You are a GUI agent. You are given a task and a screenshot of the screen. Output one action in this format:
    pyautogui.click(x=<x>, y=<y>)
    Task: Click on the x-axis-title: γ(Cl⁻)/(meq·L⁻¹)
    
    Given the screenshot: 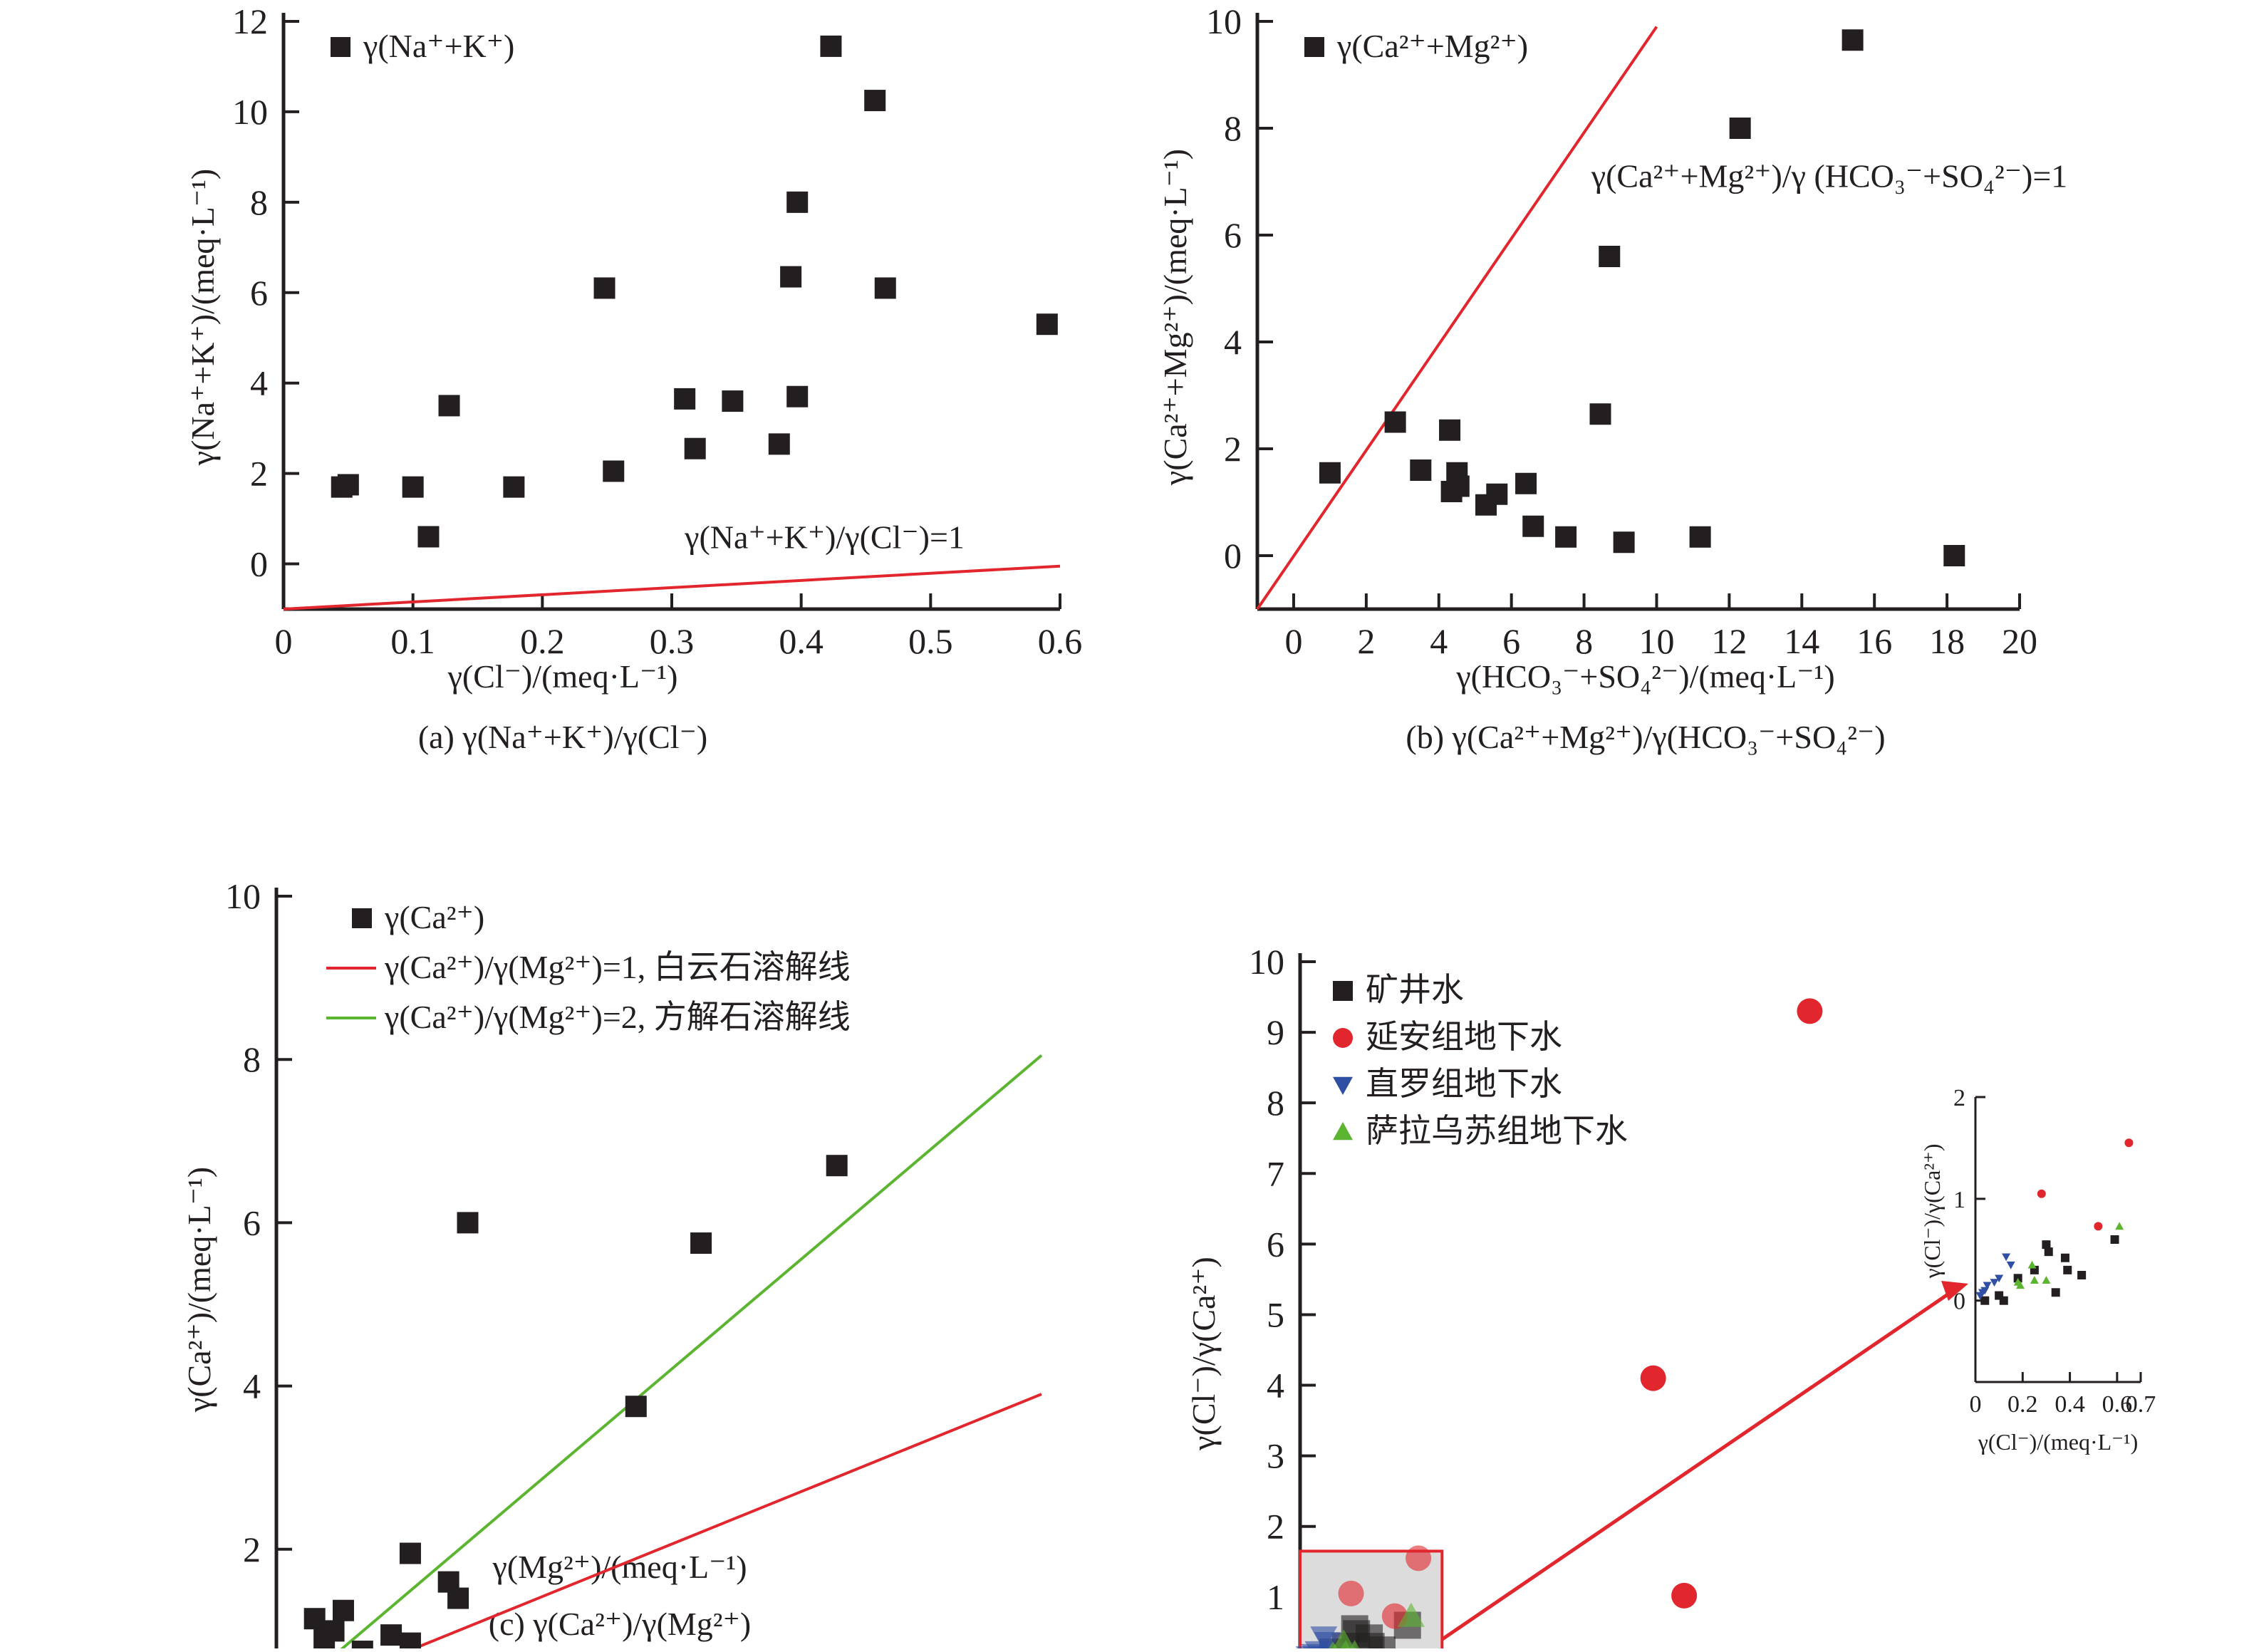 What is the action you would take?
    pyautogui.click(x=562, y=676)
    